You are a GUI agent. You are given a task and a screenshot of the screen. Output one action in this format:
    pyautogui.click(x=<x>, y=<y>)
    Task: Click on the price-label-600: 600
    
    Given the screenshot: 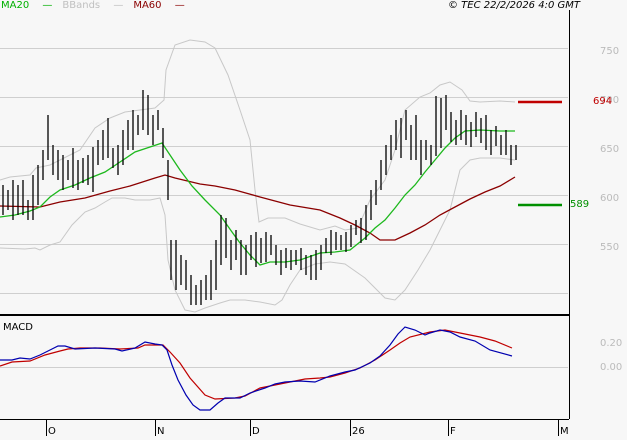 What is the action you would take?
    pyautogui.click(x=610, y=198)
    